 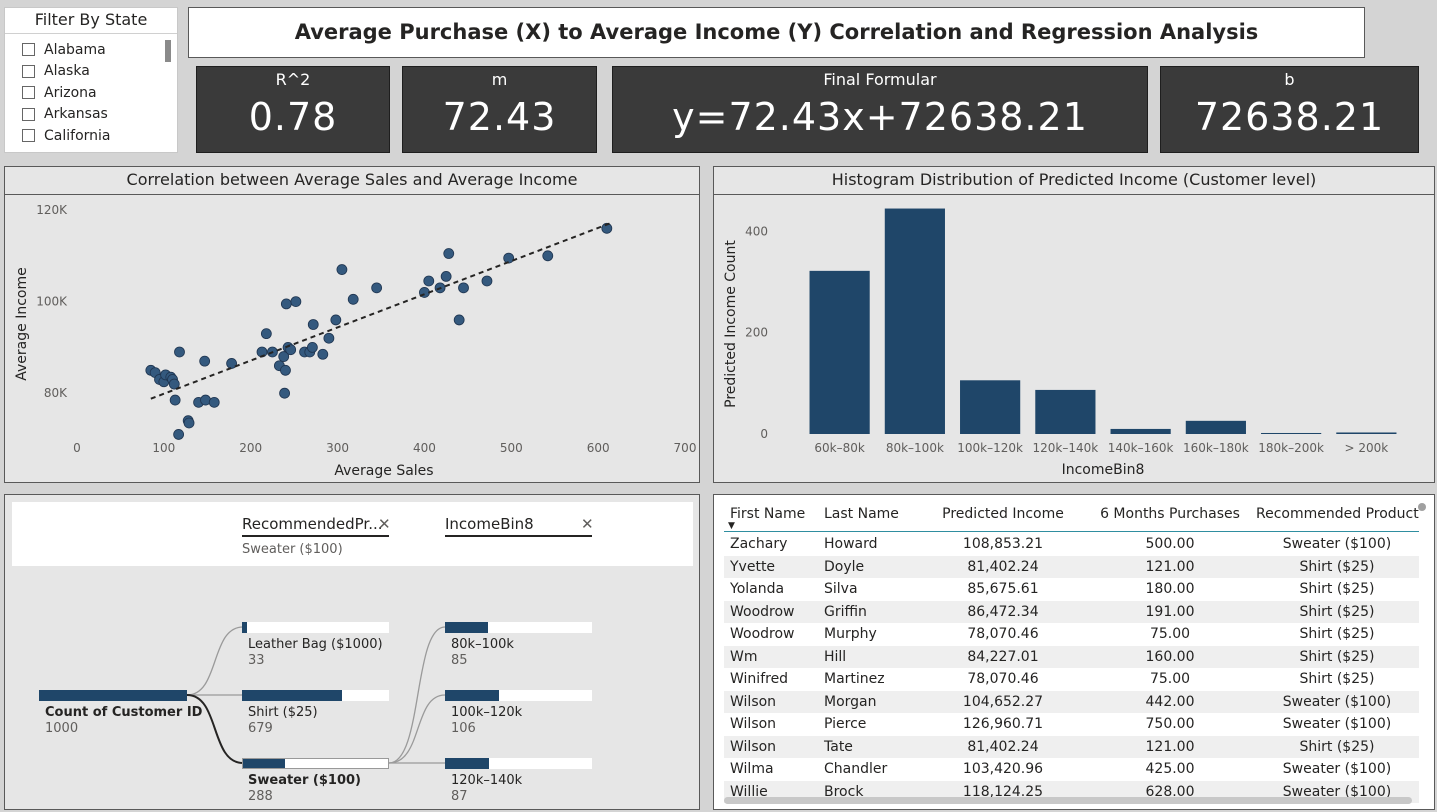 I want to click on column-header-purchases: 6 Months Purchases, so click(x=1170, y=514).